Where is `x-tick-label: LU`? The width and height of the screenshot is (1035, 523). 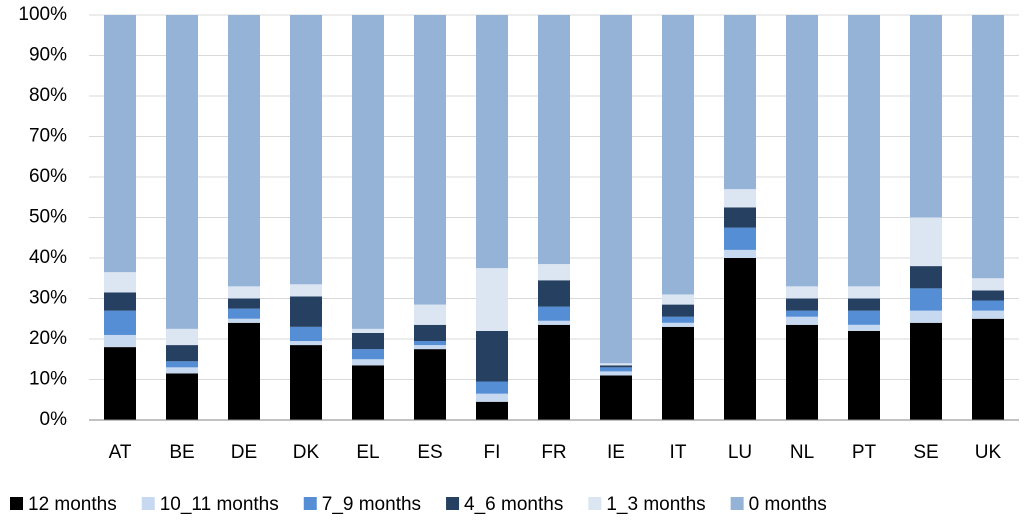 x-tick-label: LU is located at coordinates (740, 452).